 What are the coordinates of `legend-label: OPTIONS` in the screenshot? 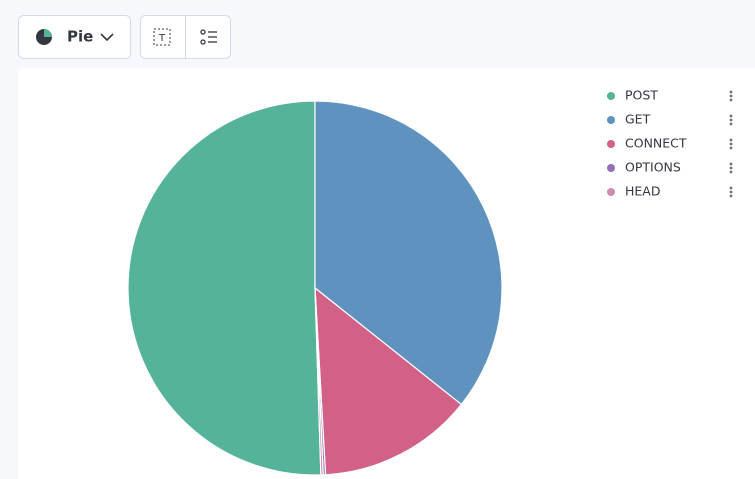 It's located at (653, 167).